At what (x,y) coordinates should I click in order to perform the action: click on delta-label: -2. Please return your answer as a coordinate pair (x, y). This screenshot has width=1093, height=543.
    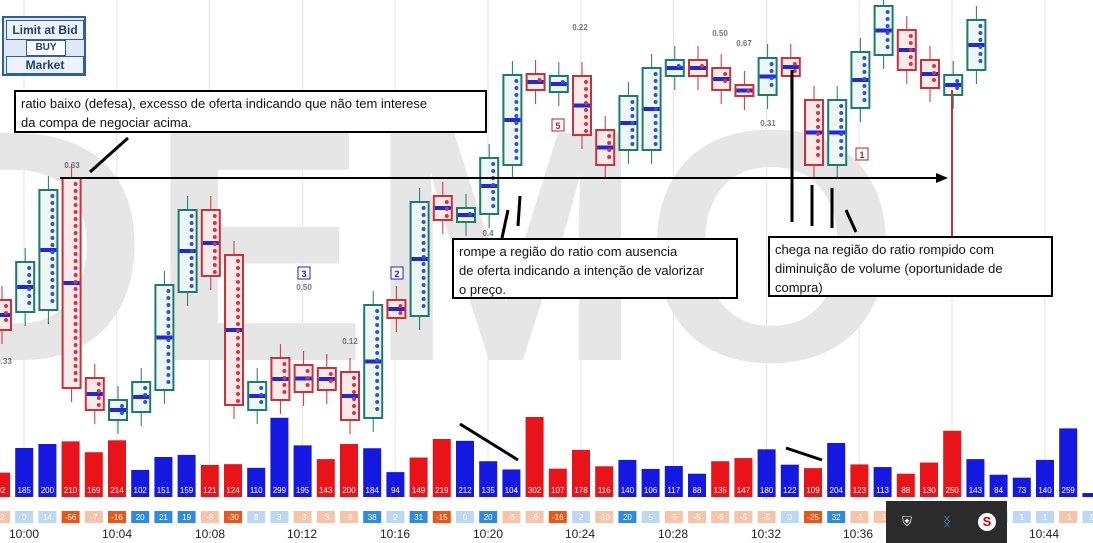
    Looking at the image, I should click on (2, 517).